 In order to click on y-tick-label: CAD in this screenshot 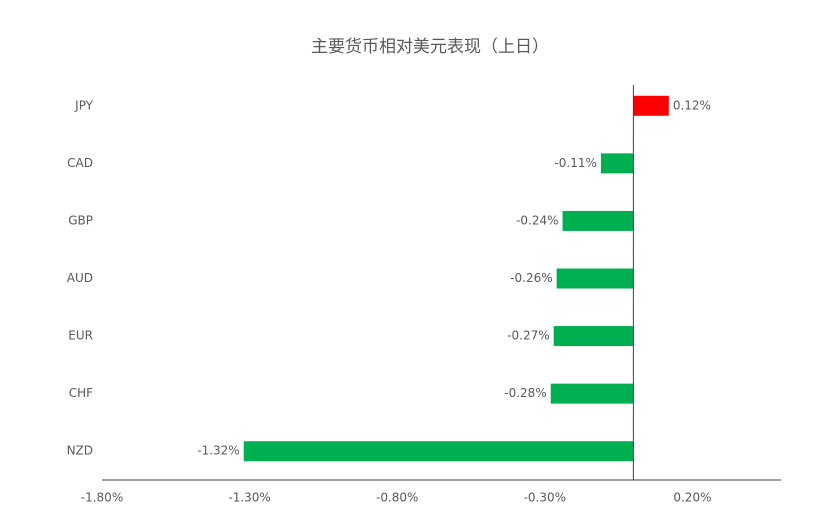, I will do `click(80, 163)`.